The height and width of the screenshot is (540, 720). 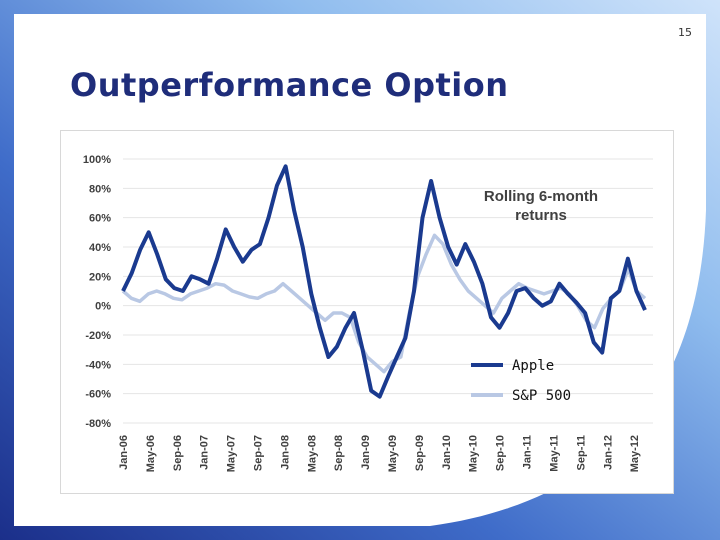 What do you see at coordinates (98, 336) in the screenshot?
I see `y-tick-label: -20%` at bounding box center [98, 336].